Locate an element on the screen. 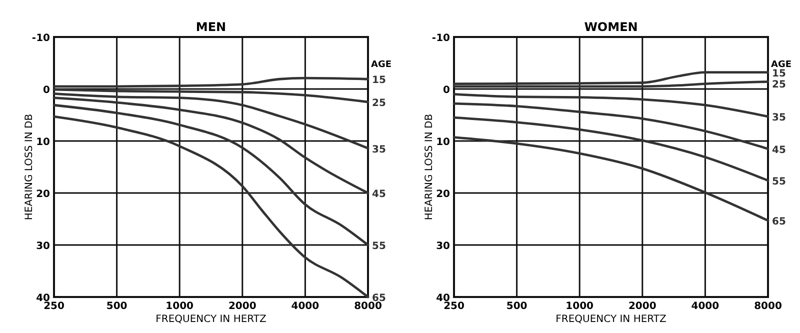 Image resolution: width=800 pixels, height=333 pixels. series-label: 65 is located at coordinates (779, 222).